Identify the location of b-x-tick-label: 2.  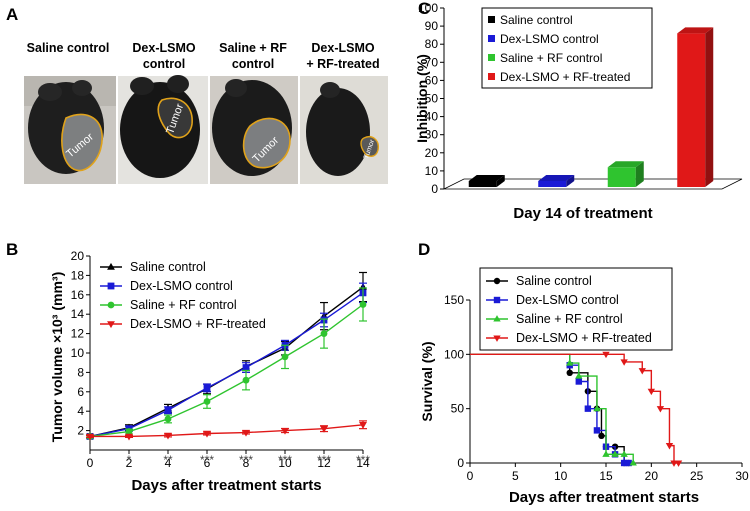
(129, 463).